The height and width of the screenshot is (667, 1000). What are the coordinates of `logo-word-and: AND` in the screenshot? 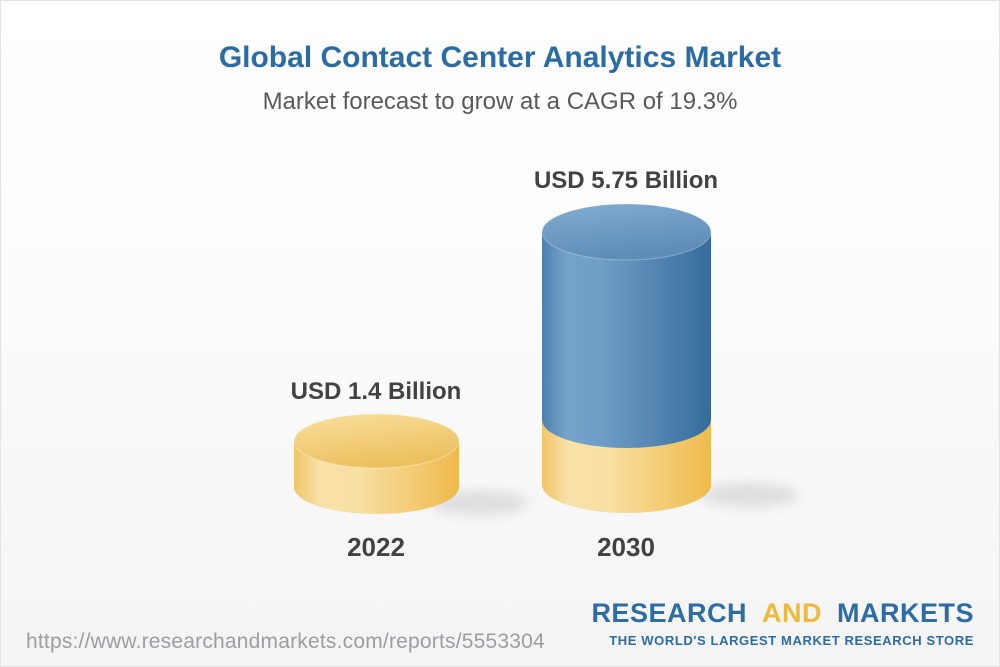 It's located at (791, 613).